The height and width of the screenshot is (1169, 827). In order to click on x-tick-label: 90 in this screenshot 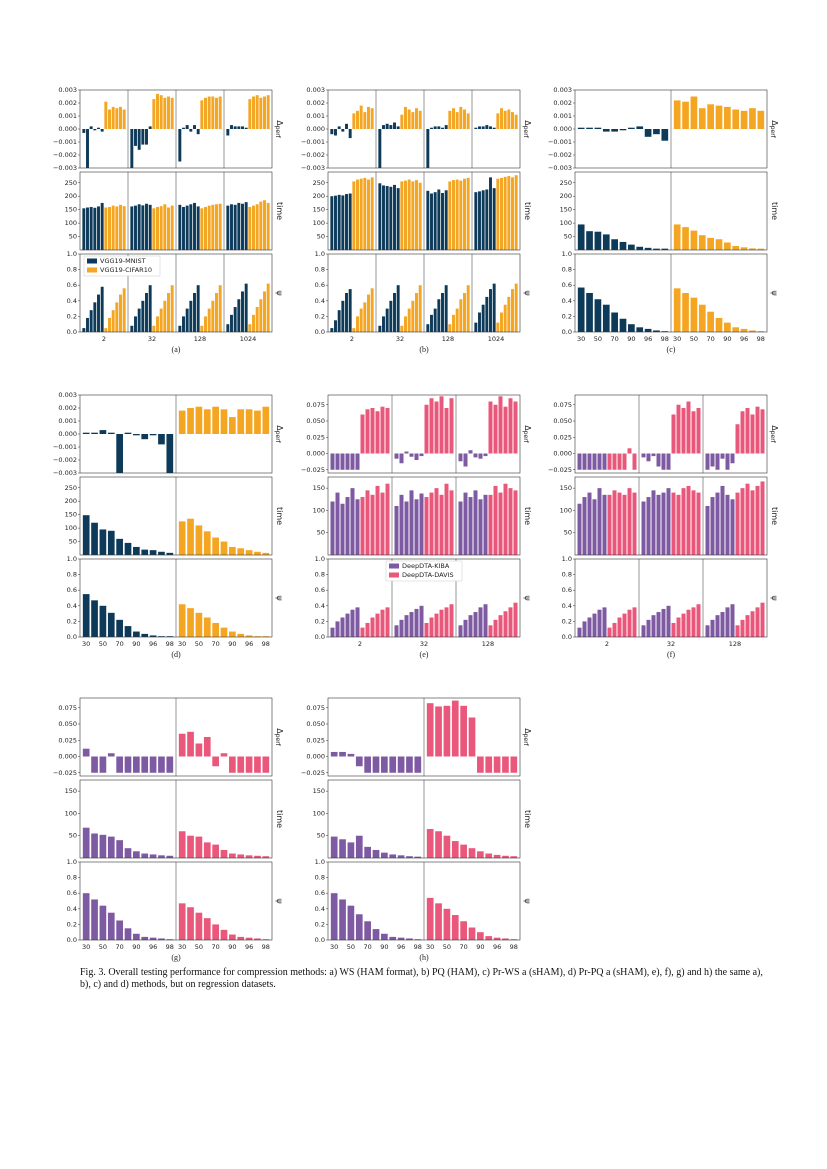, I will do `click(384, 947)`.